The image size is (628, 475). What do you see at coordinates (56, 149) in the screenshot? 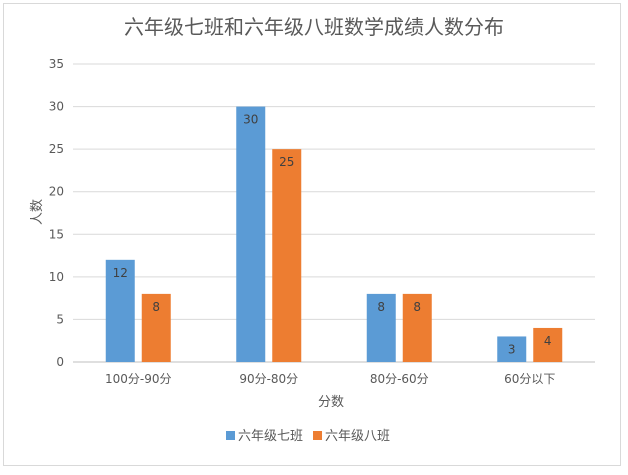
I see `y-tick-label: 25` at bounding box center [56, 149].